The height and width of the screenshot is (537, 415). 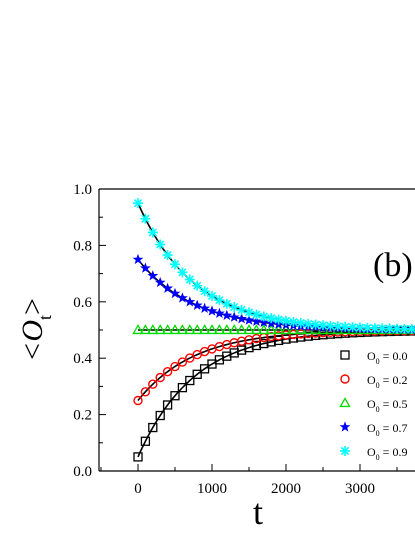 What do you see at coordinates (82, 246) in the screenshot?
I see `y-tick-label: 0.8` at bounding box center [82, 246].